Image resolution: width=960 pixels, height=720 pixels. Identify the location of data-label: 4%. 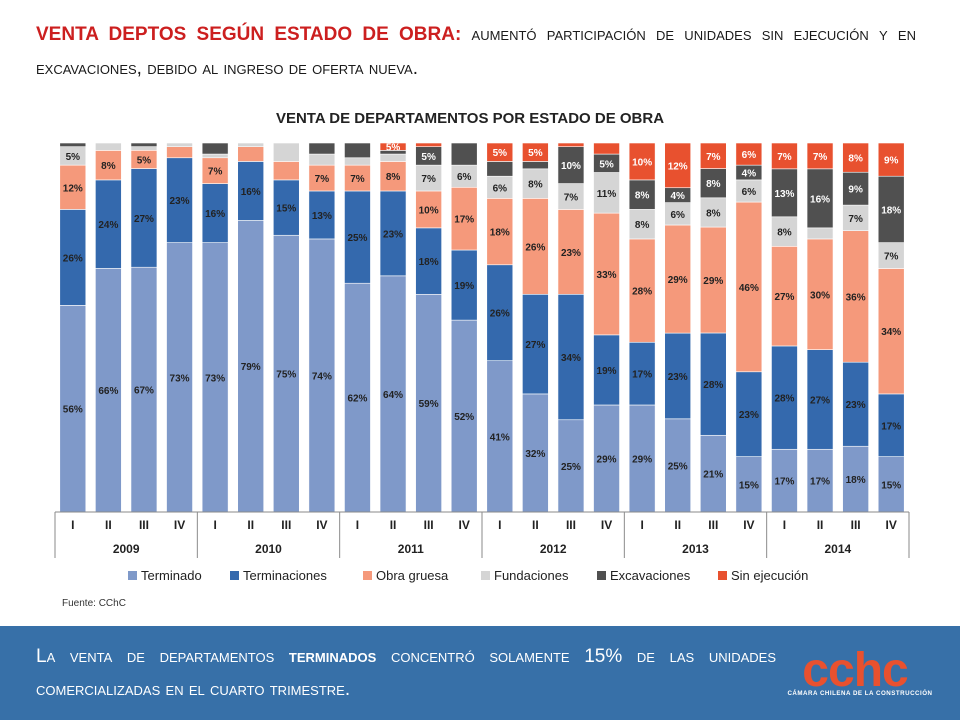
(749, 174).